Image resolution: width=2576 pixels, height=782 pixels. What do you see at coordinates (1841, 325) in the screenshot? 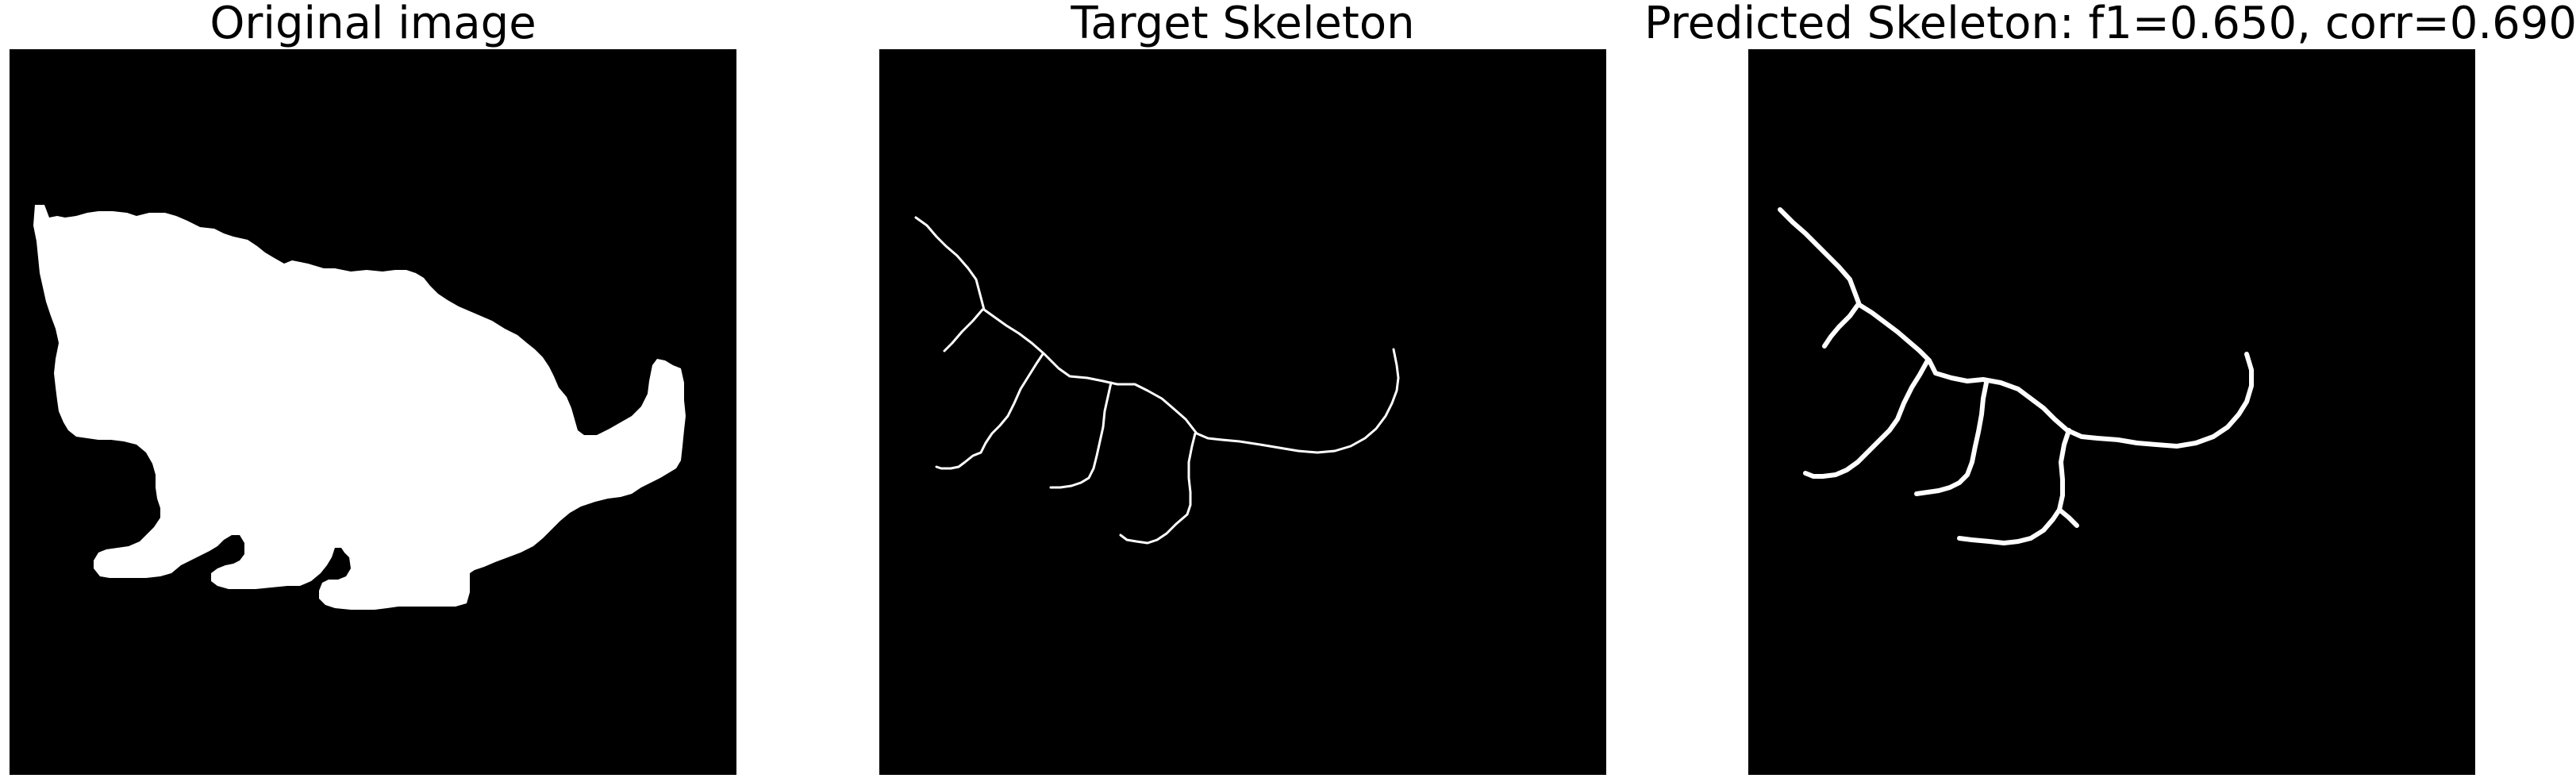
I see `predicted-skeleton-branch-head` at bounding box center [1841, 325].